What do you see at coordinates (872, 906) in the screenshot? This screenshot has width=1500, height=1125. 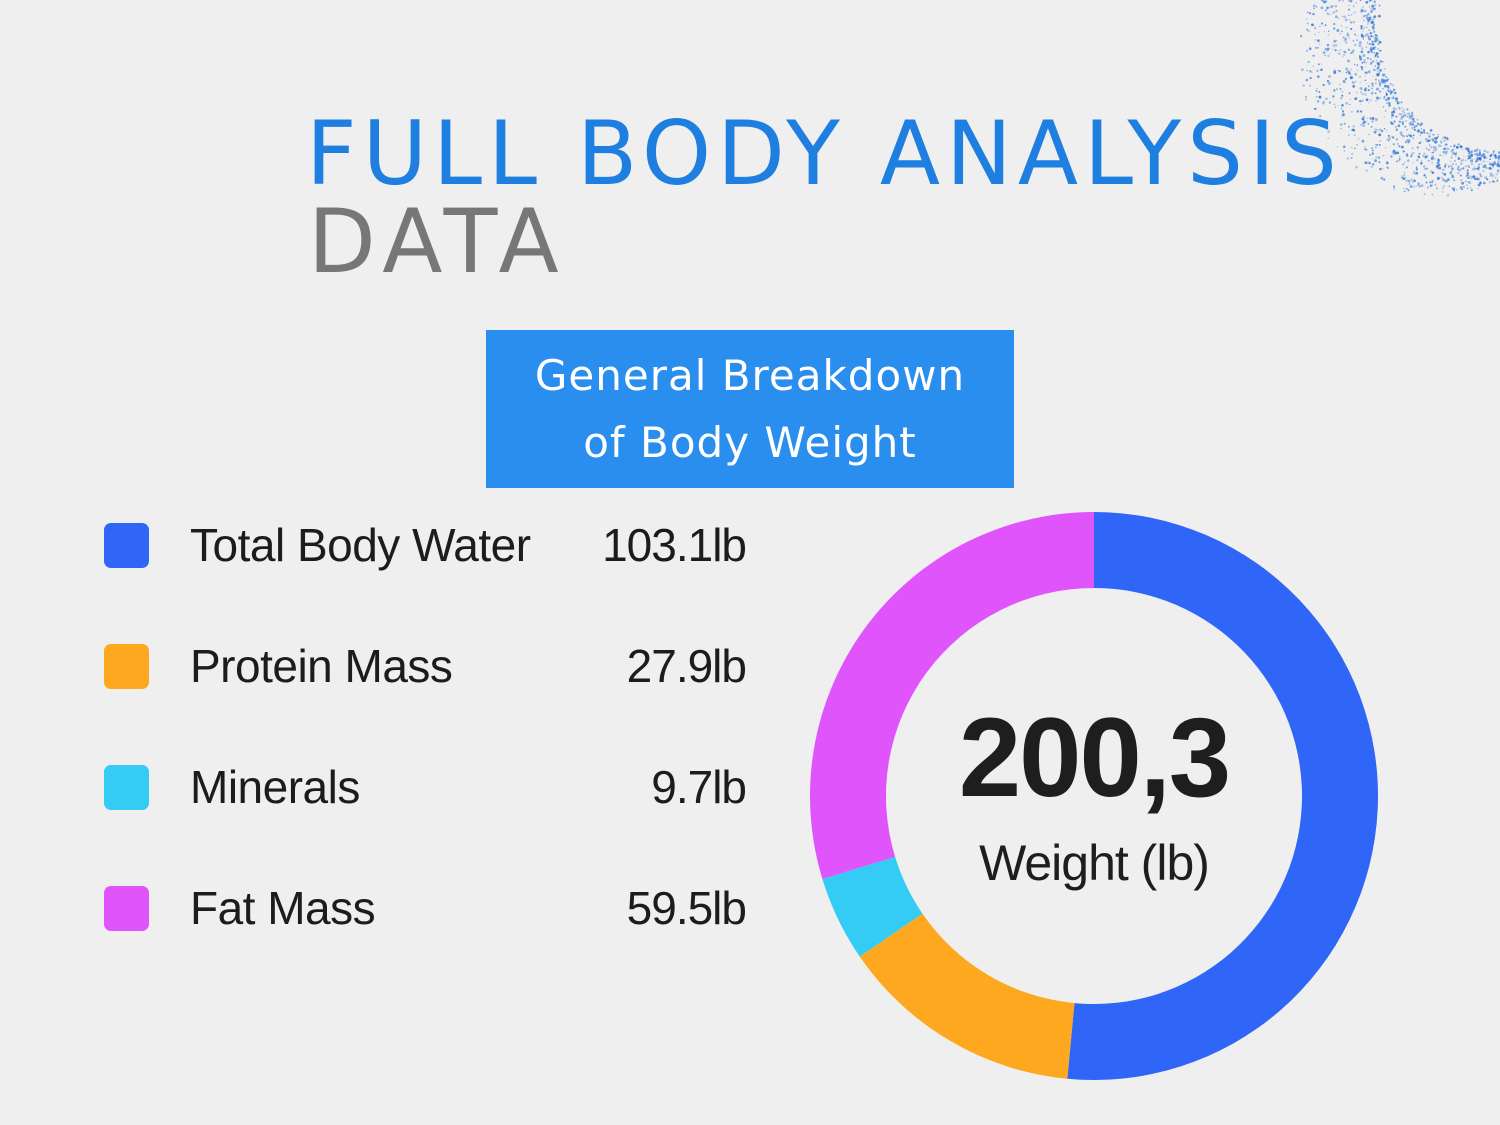 I see `donut-slice-minerals` at bounding box center [872, 906].